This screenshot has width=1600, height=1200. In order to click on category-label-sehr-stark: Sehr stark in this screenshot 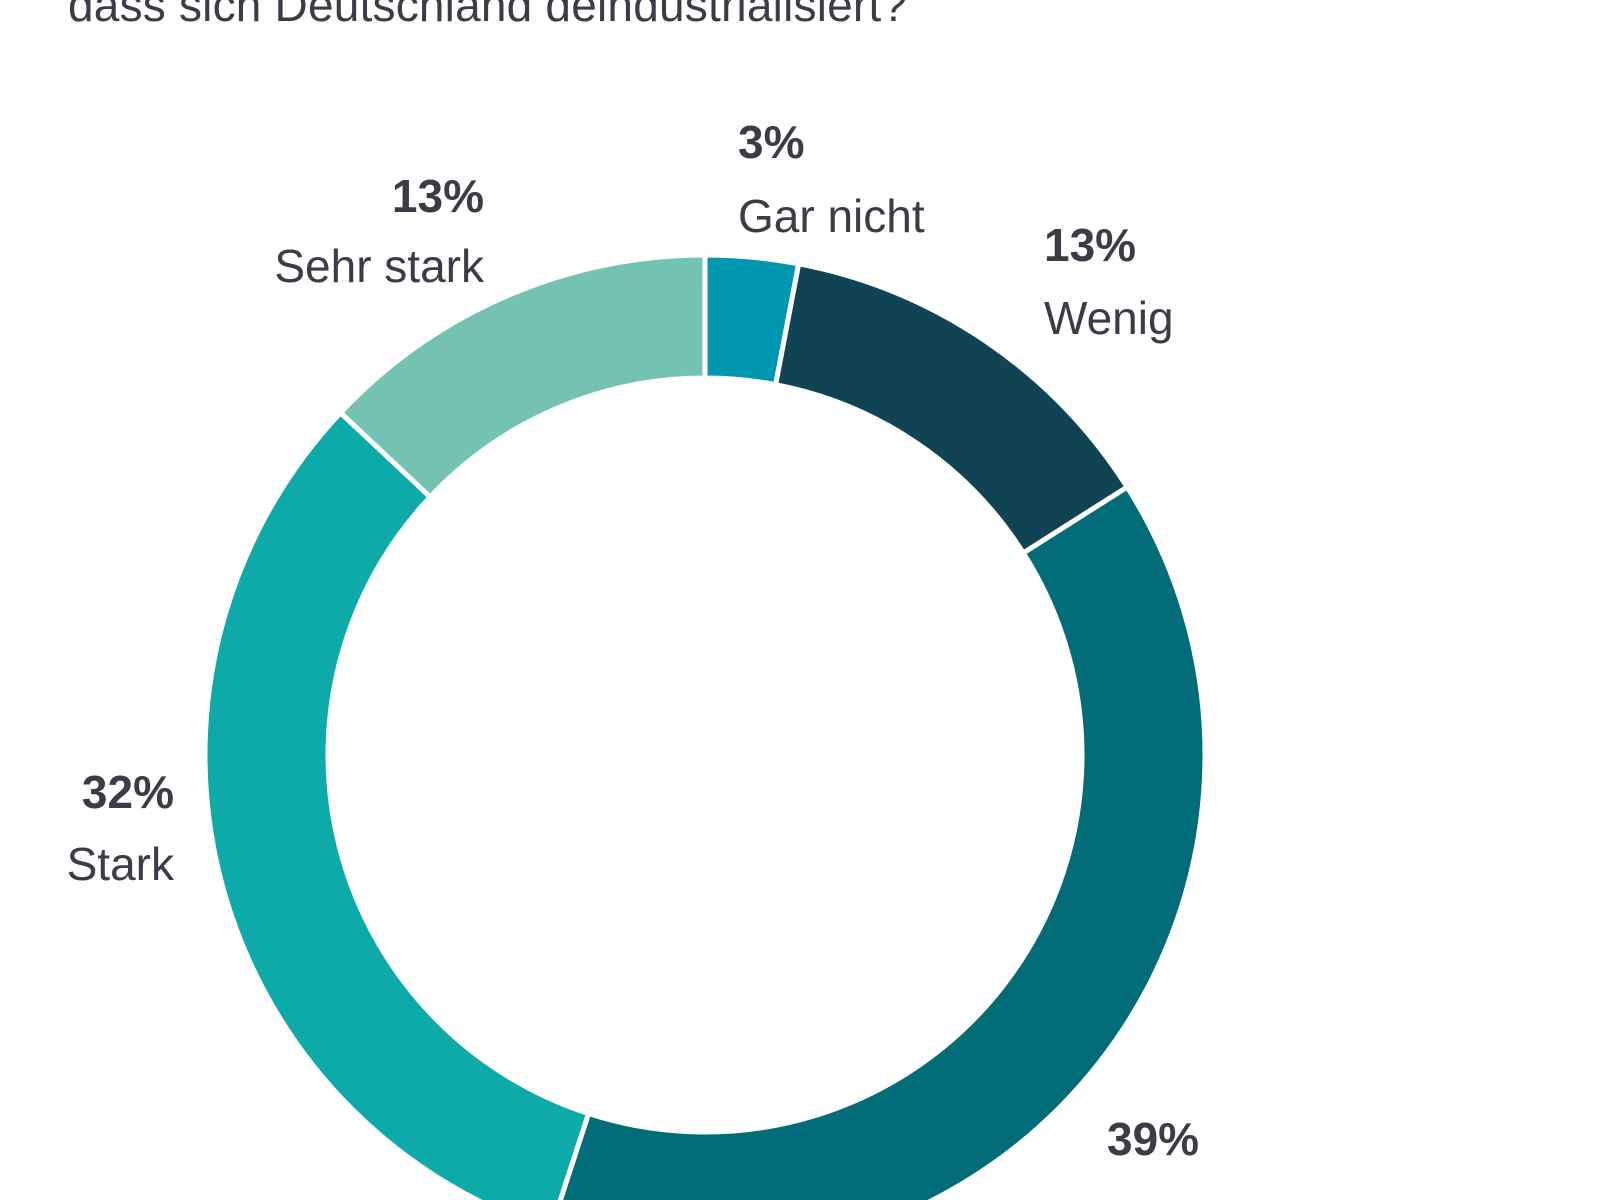, I will do `click(379, 266)`.